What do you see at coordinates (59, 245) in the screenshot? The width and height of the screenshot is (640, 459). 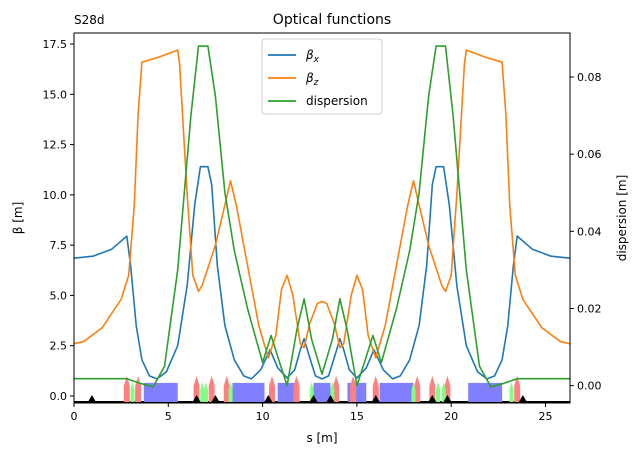 I see `y-tick-label: 7.5` at bounding box center [59, 245].